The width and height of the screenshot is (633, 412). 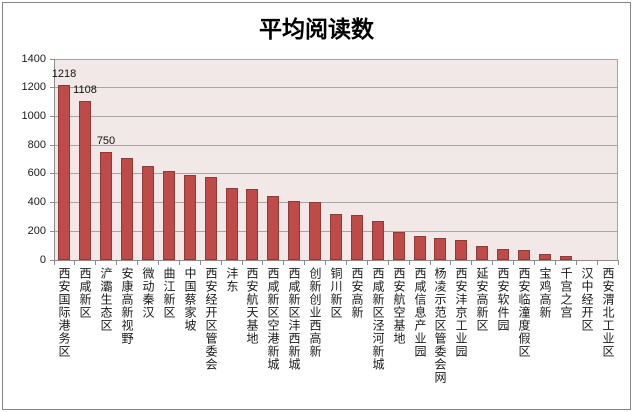 What do you see at coordinates (524, 312) in the screenshot?
I see `x-axis-label-西安临潼度假区: 西安临潼度假区` at bounding box center [524, 312].